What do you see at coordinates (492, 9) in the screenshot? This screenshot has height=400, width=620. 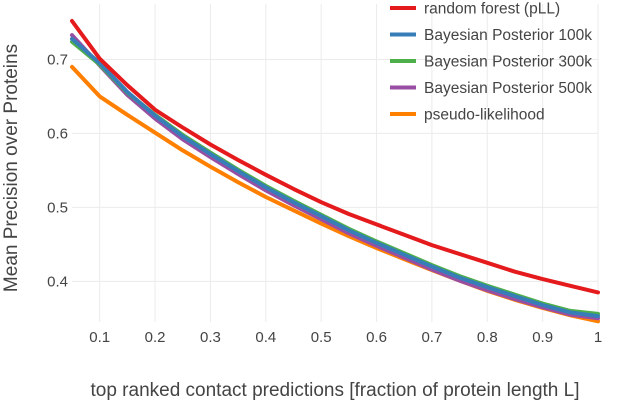 I see `legend-label: random forest (pLL)` at bounding box center [492, 9].